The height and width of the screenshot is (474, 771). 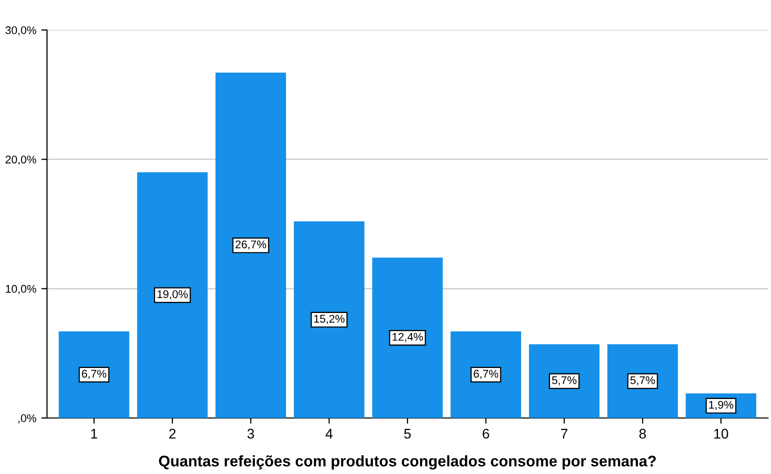 I want to click on x-tick-label: 1, so click(x=94, y=433).